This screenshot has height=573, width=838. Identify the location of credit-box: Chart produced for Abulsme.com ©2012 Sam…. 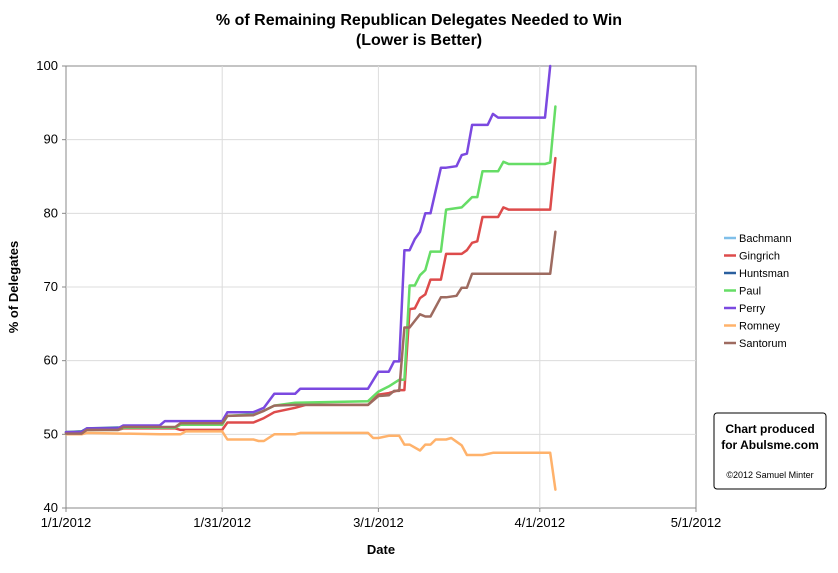
(770, 451).